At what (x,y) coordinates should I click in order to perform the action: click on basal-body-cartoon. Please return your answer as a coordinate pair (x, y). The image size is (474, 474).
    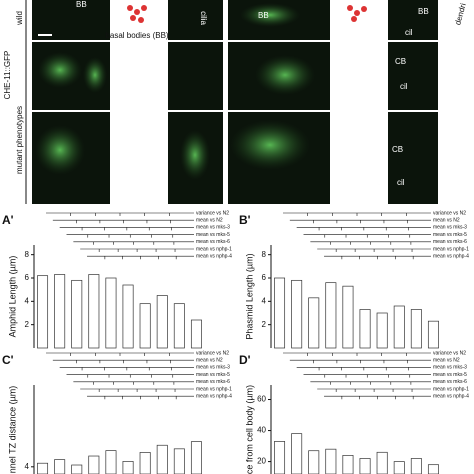
    Looking at the image, I should click on (247, 14).